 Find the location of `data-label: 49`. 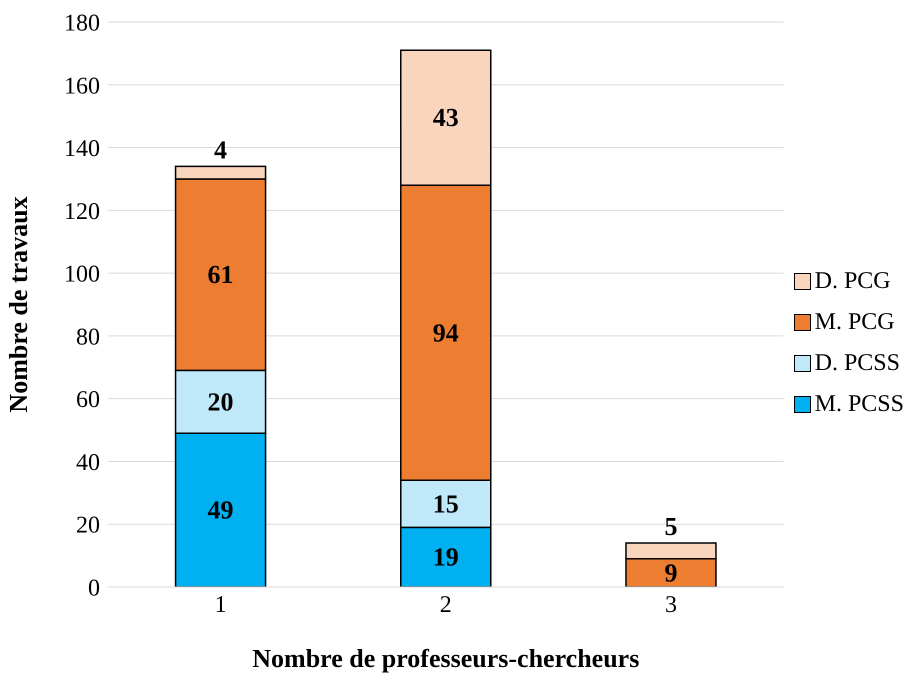

data-label: 49 is located at coordinates (221, 510).